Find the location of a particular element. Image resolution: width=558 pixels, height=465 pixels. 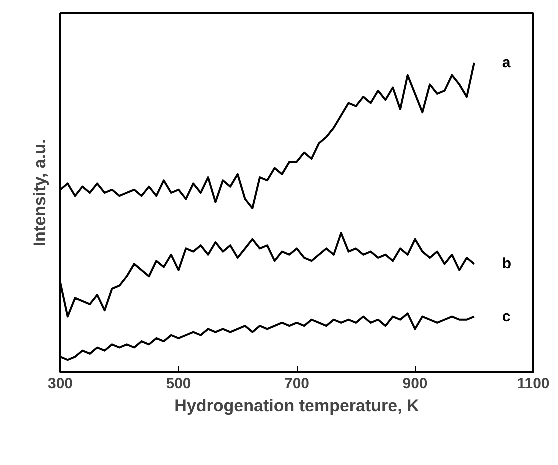

x-tick-label: 500 is located at coordinates (179, 384).